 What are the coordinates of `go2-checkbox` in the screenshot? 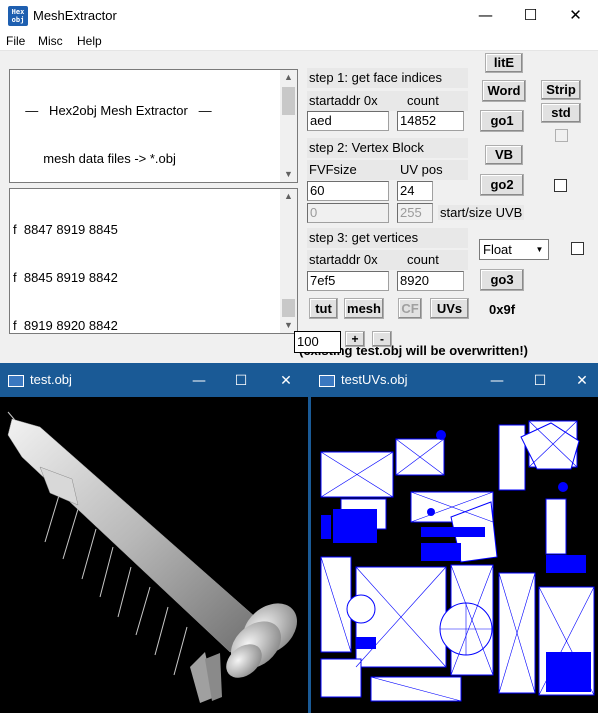 It's located at (560, 185).